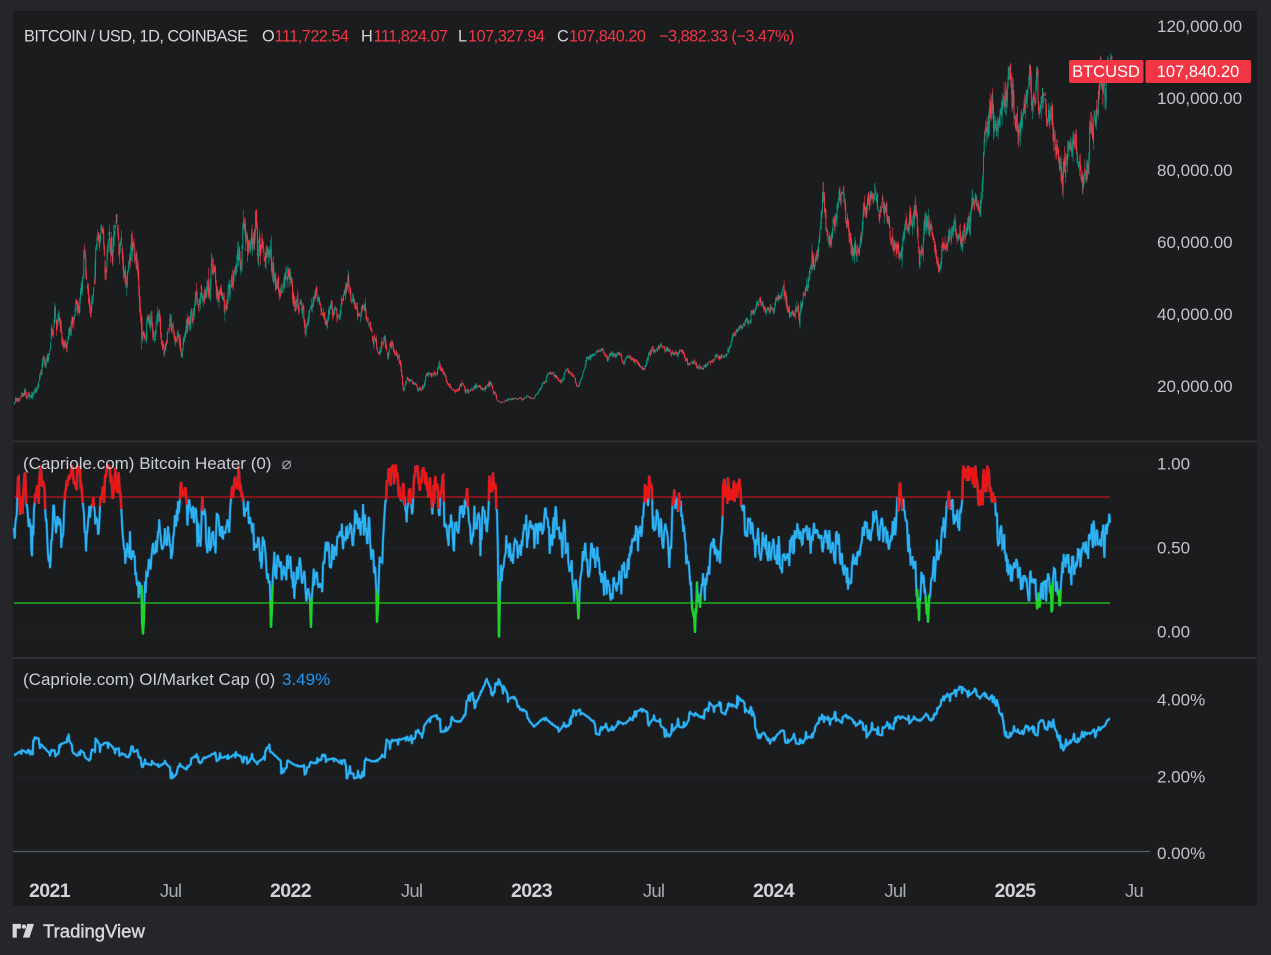 The image size is (1271, 955). Describe the element at coordinates (563, 37) in the screenshot. I see `svg-text: C` at that location.